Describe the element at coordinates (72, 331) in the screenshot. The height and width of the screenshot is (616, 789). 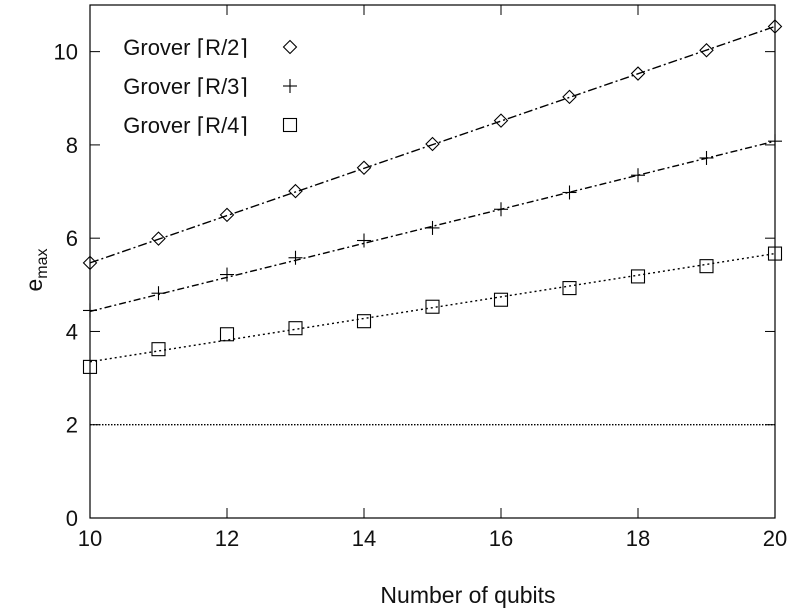
I see `y-tick-label: 4` at that location.